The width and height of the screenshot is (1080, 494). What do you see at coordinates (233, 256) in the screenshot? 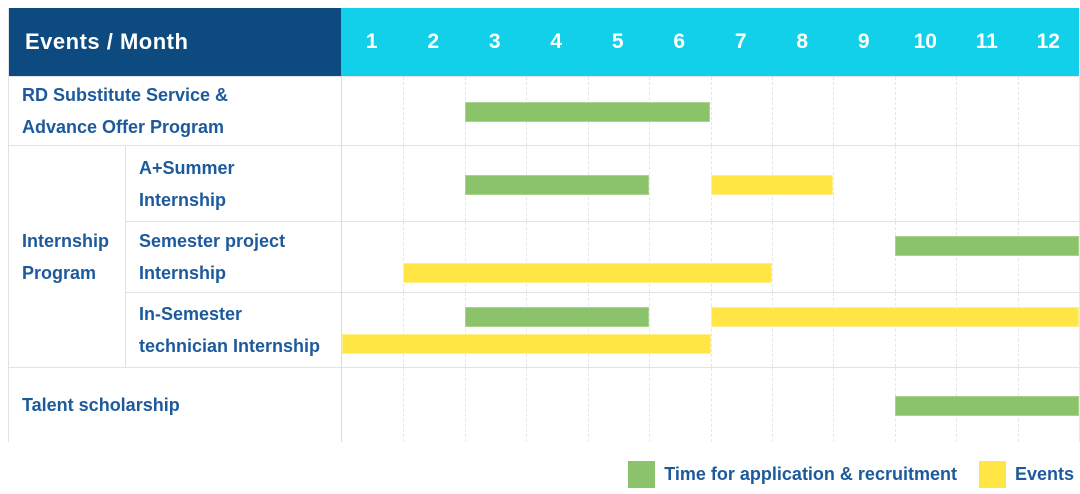
I see `row-label-semester-project-internship: Semester project Internship` at bounding box center [233, 256].